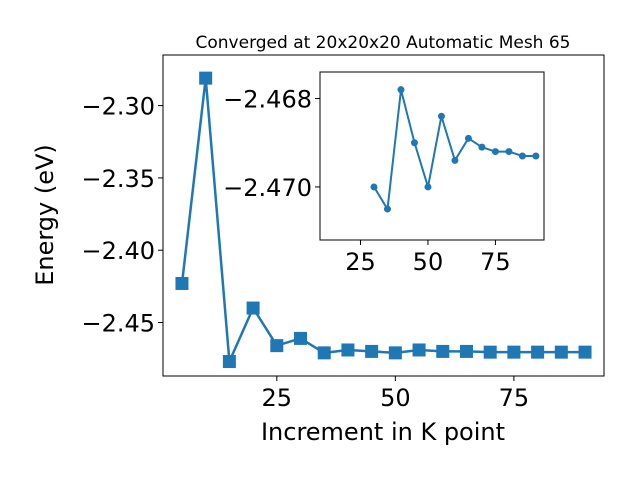 This screenshot has height=480, width=640. I want to click on inset-series, so click(455, 149).